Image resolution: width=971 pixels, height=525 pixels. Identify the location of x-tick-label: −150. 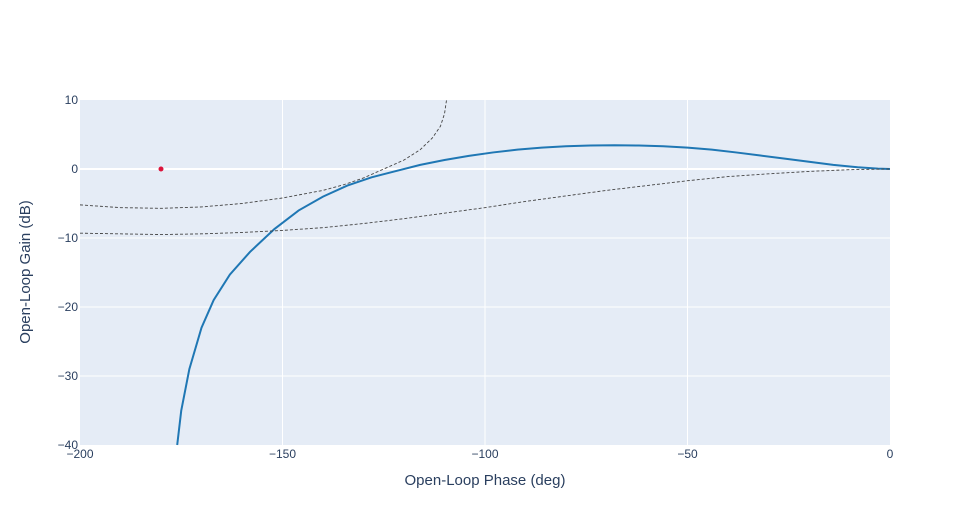
(282, 454).